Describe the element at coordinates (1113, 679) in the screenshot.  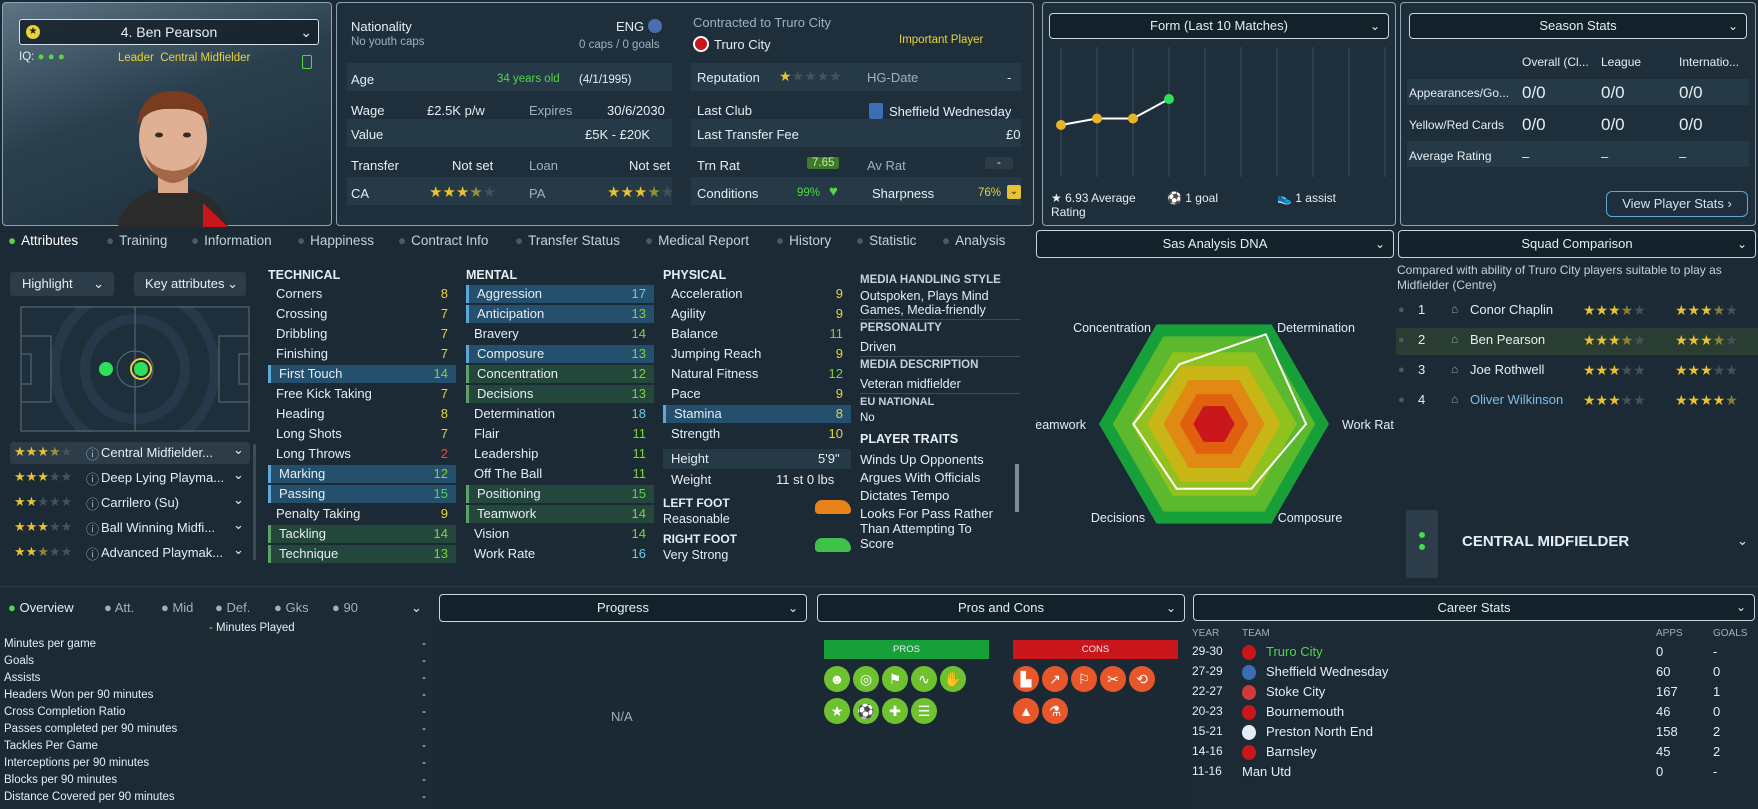
I see `scissors-icon: ✂` at that location.